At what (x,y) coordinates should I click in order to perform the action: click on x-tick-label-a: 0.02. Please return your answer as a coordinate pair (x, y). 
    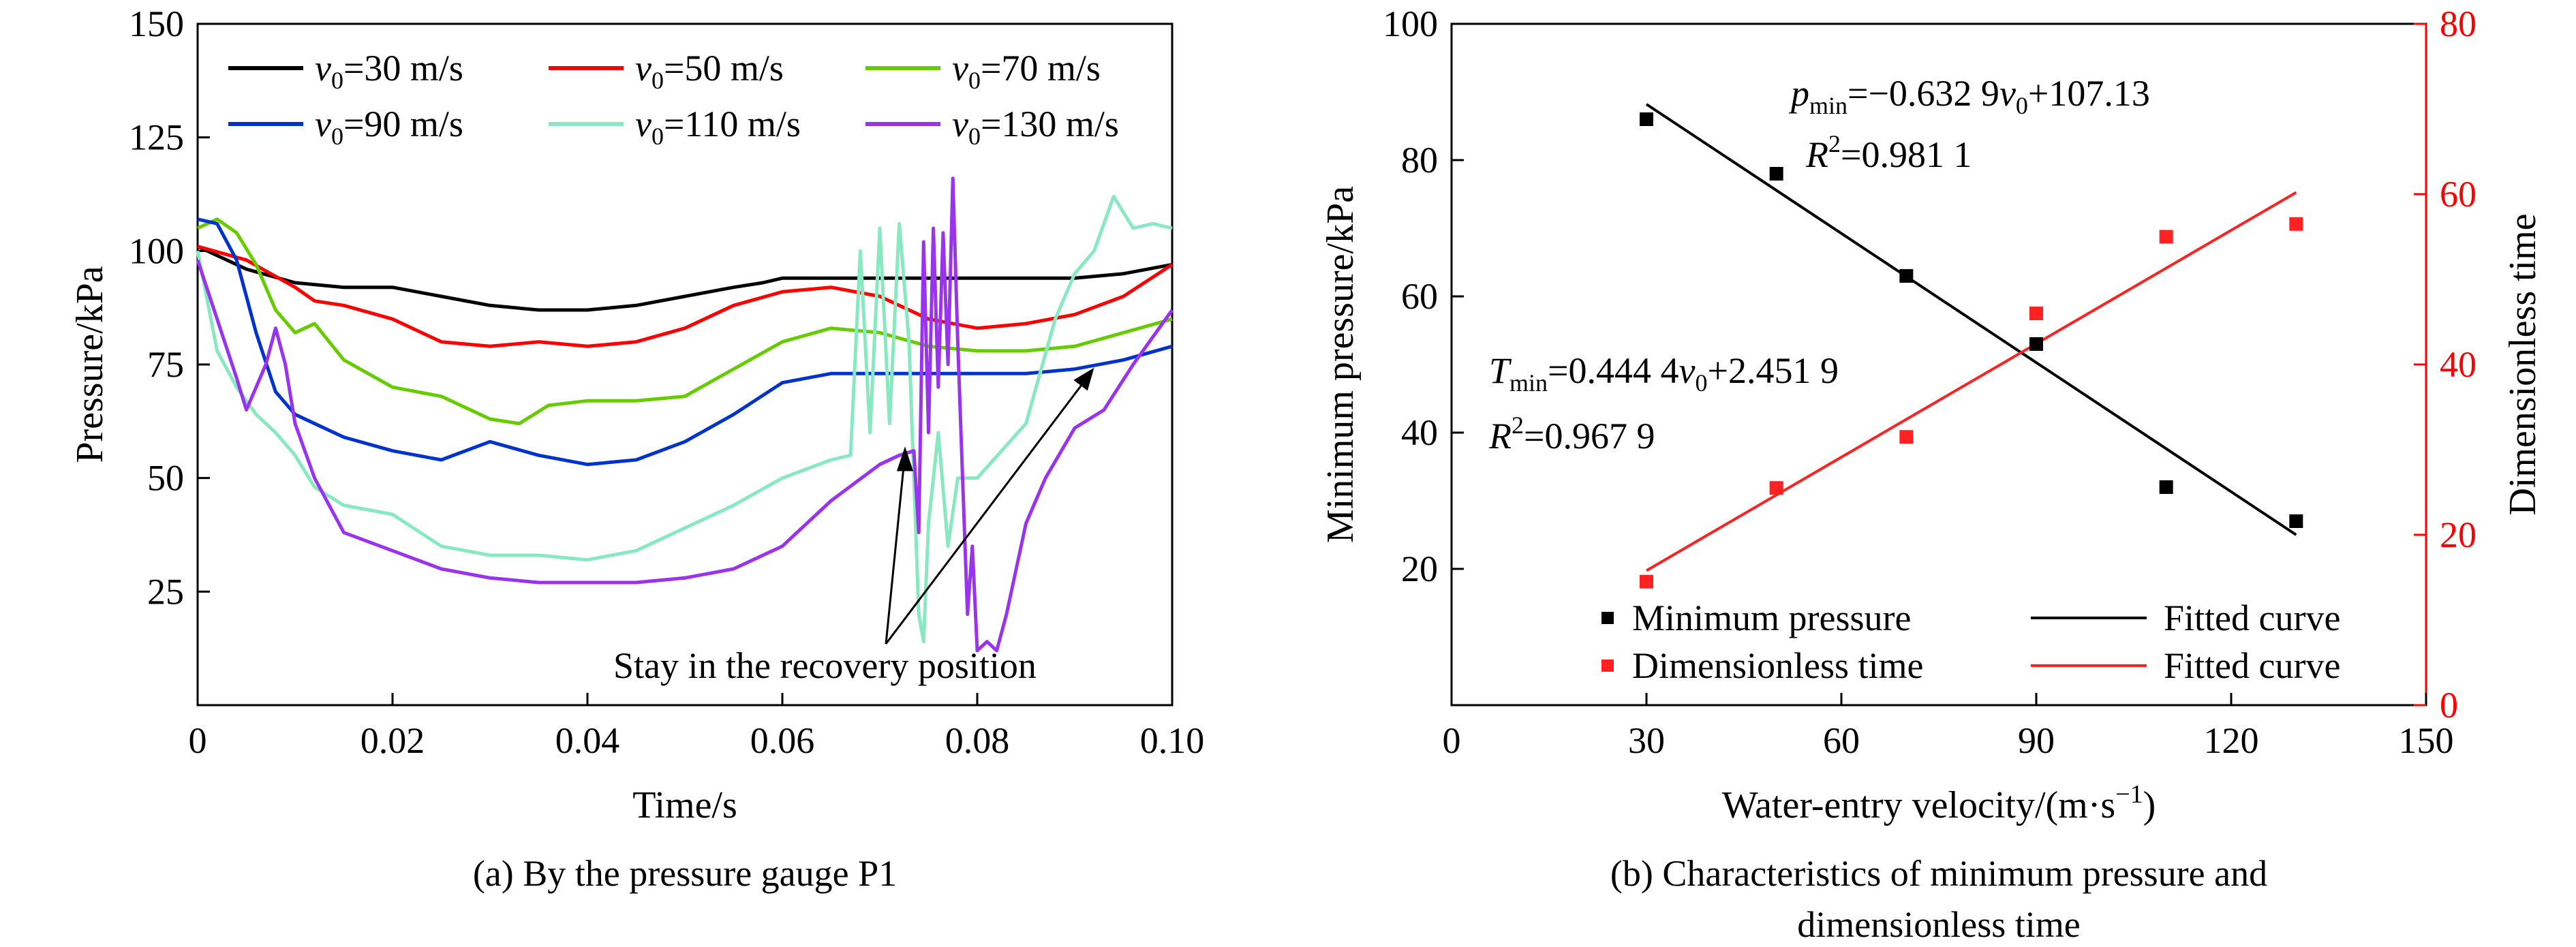
    Looking at the image, I should click on (393, 740).